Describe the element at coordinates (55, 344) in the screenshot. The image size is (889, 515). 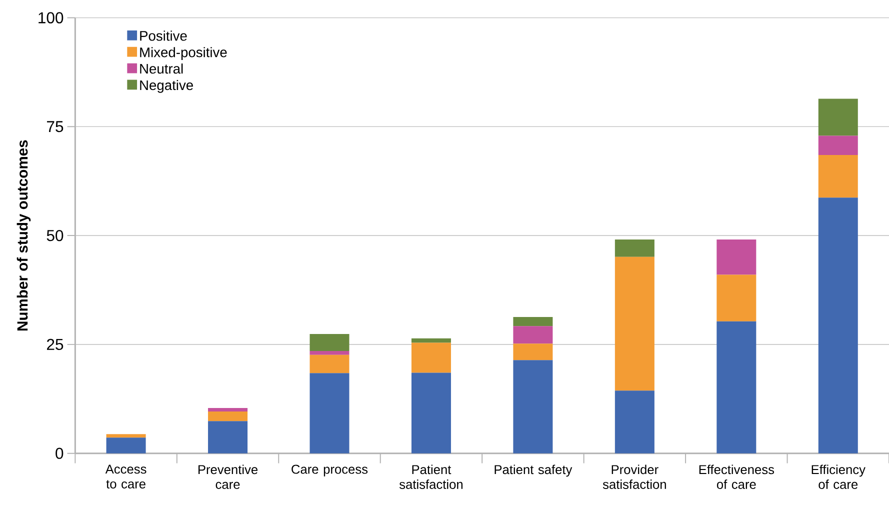
I see `y-tick-label: 25` at that location.